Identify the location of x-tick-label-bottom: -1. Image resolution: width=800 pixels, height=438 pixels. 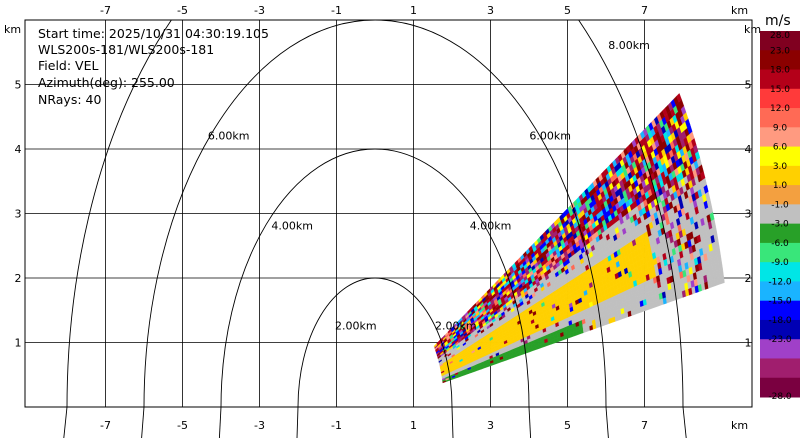
(336, 425).